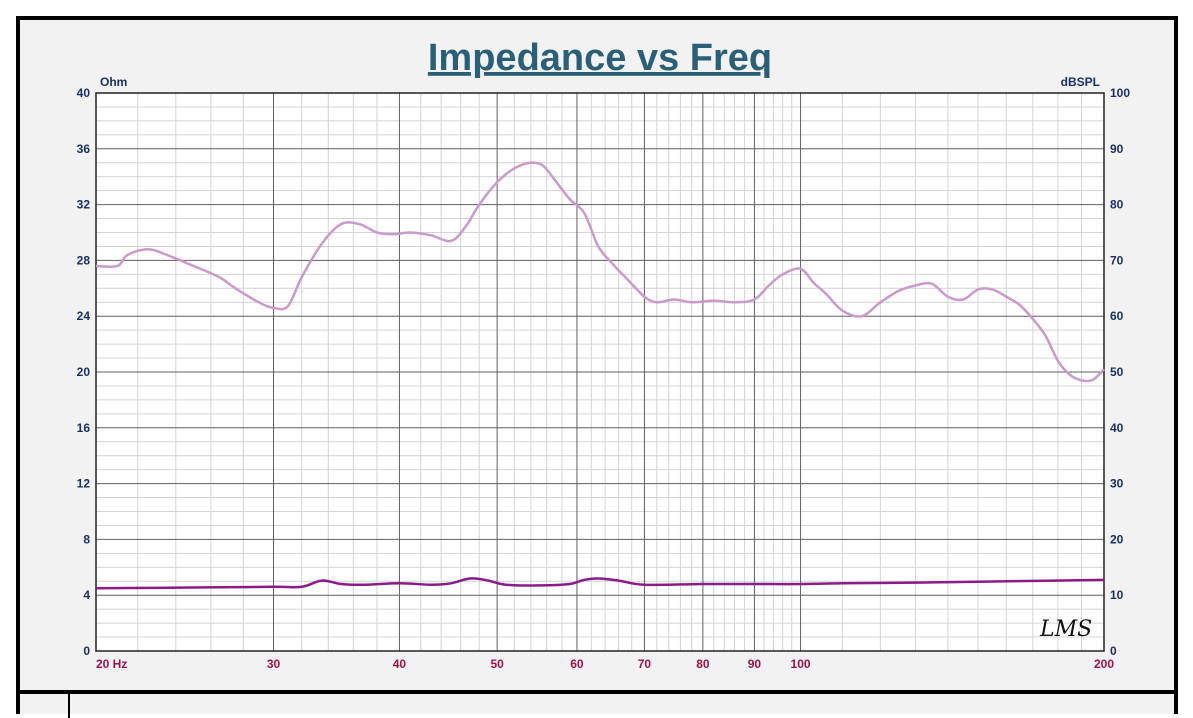 This screenshot has width=1193, height=718. Describe the element at coordinates (497, 664) in the screenshot. I see `x-axis-tick-label: 50` at that location.